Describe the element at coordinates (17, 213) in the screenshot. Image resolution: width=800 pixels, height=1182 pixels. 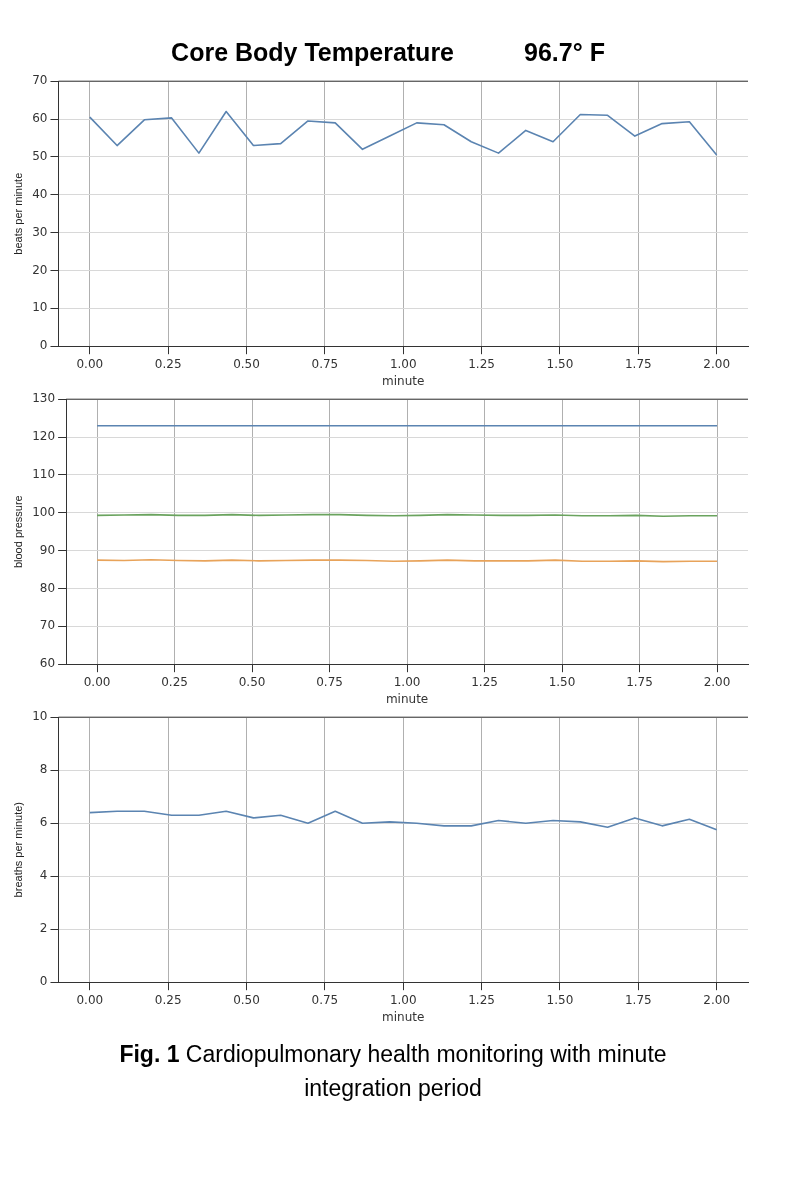
I see `y-axis-title: beats per minute` at that location.